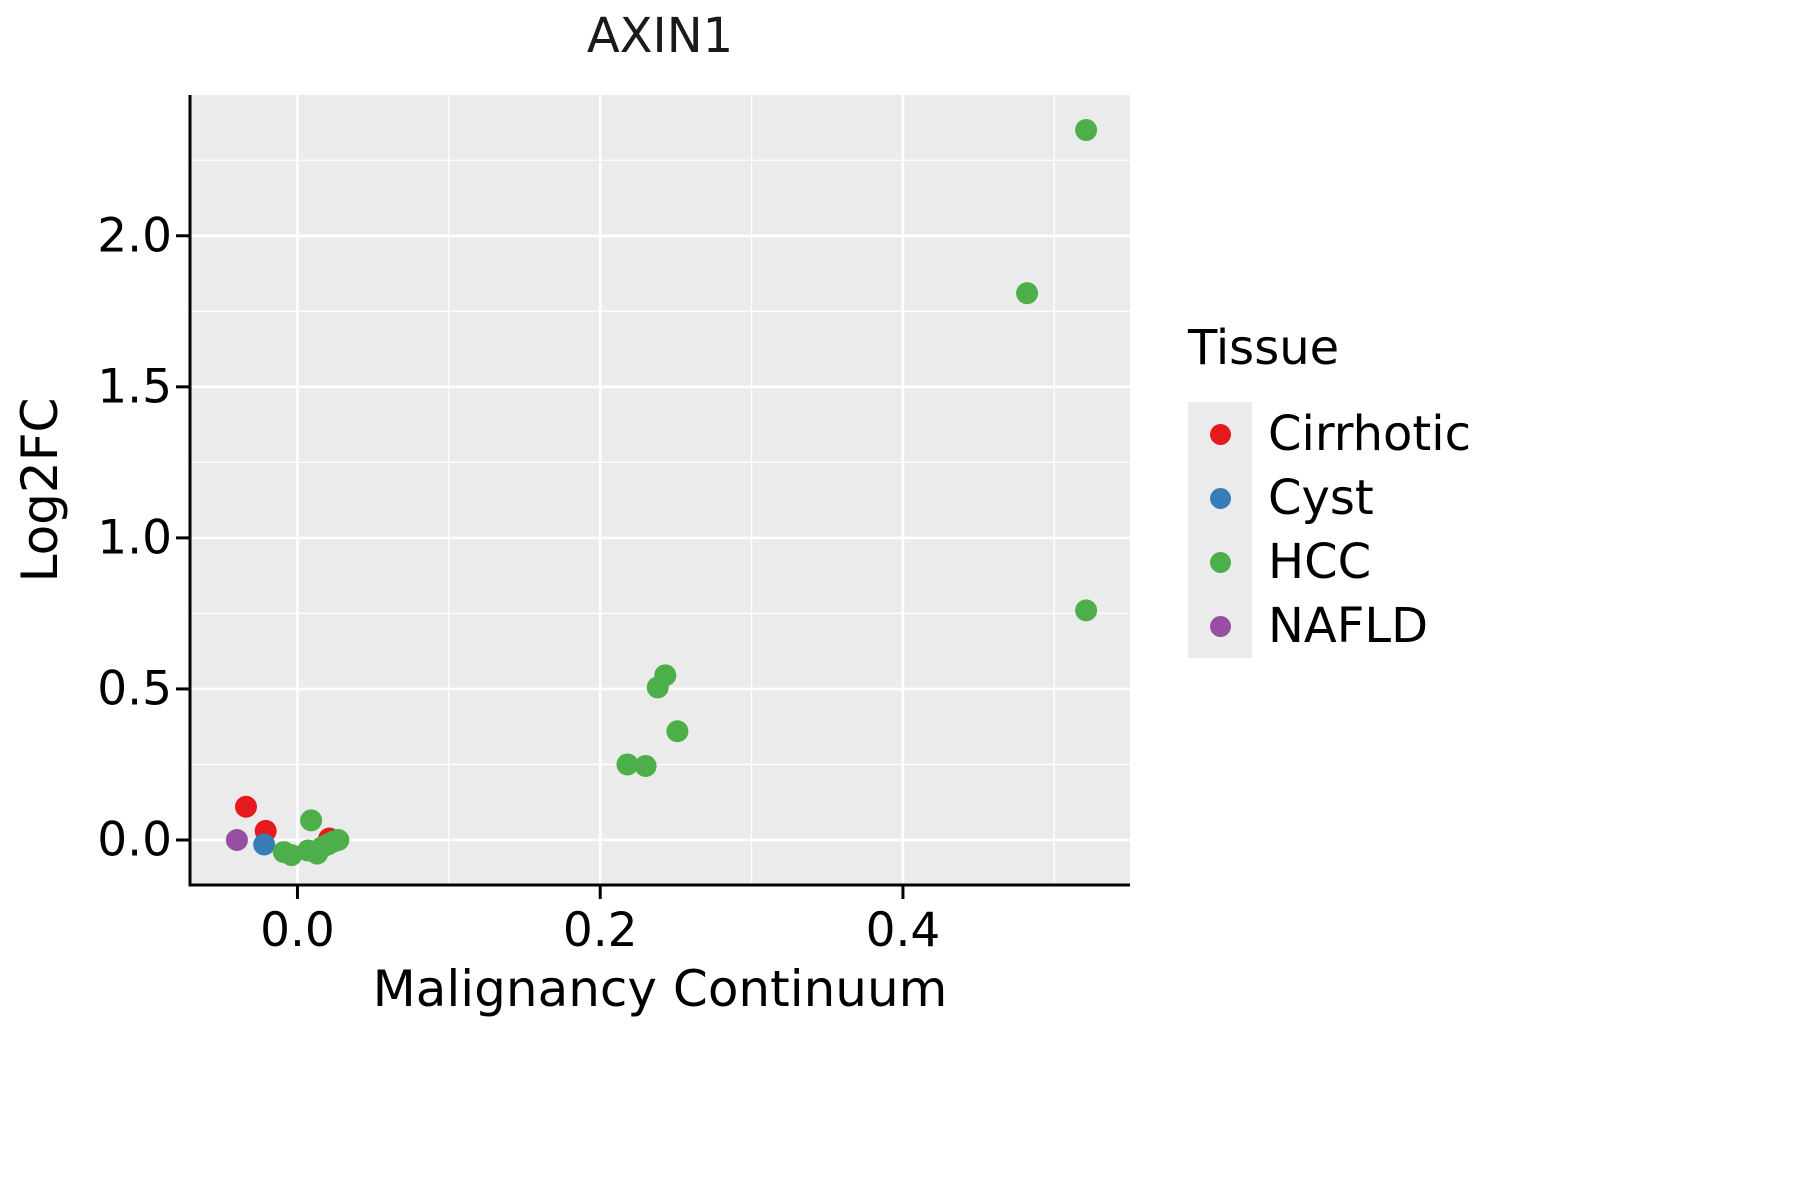 This screenshot has height=1200, width=1800. Describe the element at coordinates (1264, 348) in the screenshot. I see `legend-title: Tissue` at that location.